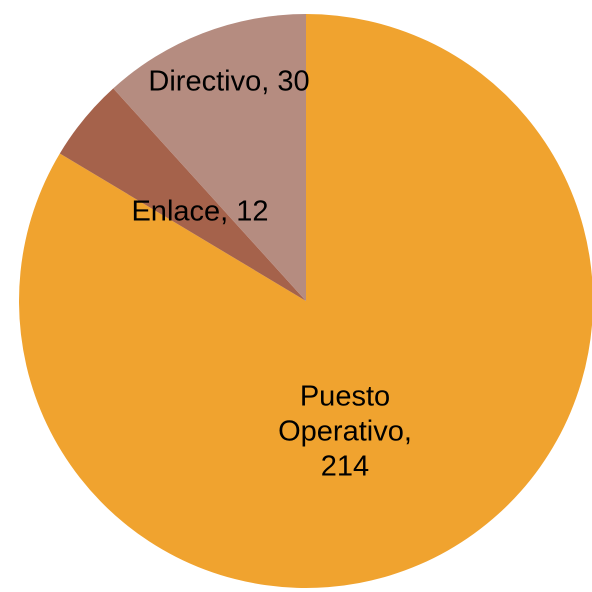 The image size is (592, 592). What do you see at coordinates (229, 81) in the screenshot?
I see `data-label: Directivo, 30` at bounding box center [229, 81].